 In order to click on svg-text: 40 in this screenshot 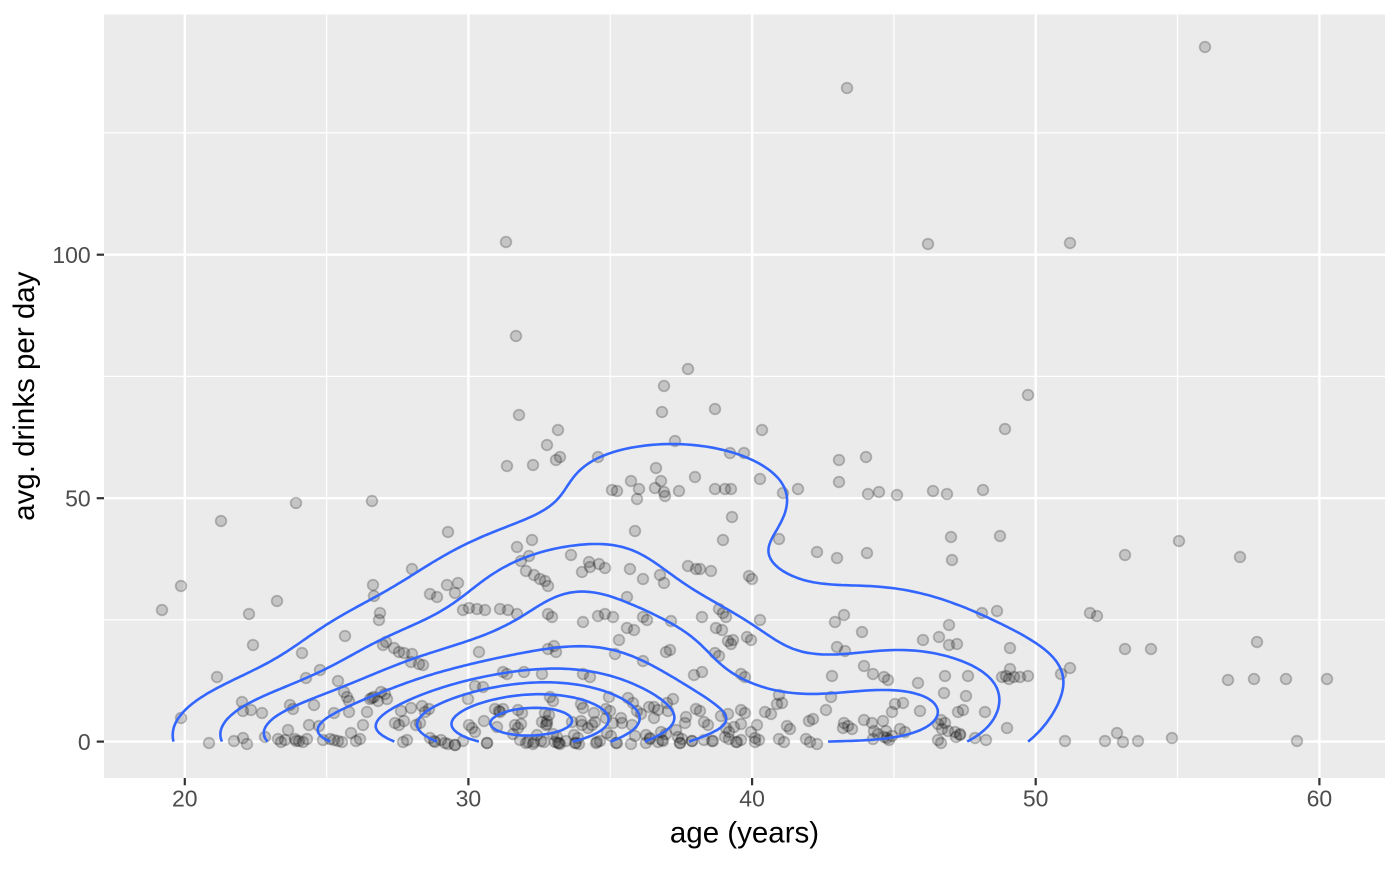, I will do `click(752, 799)`.